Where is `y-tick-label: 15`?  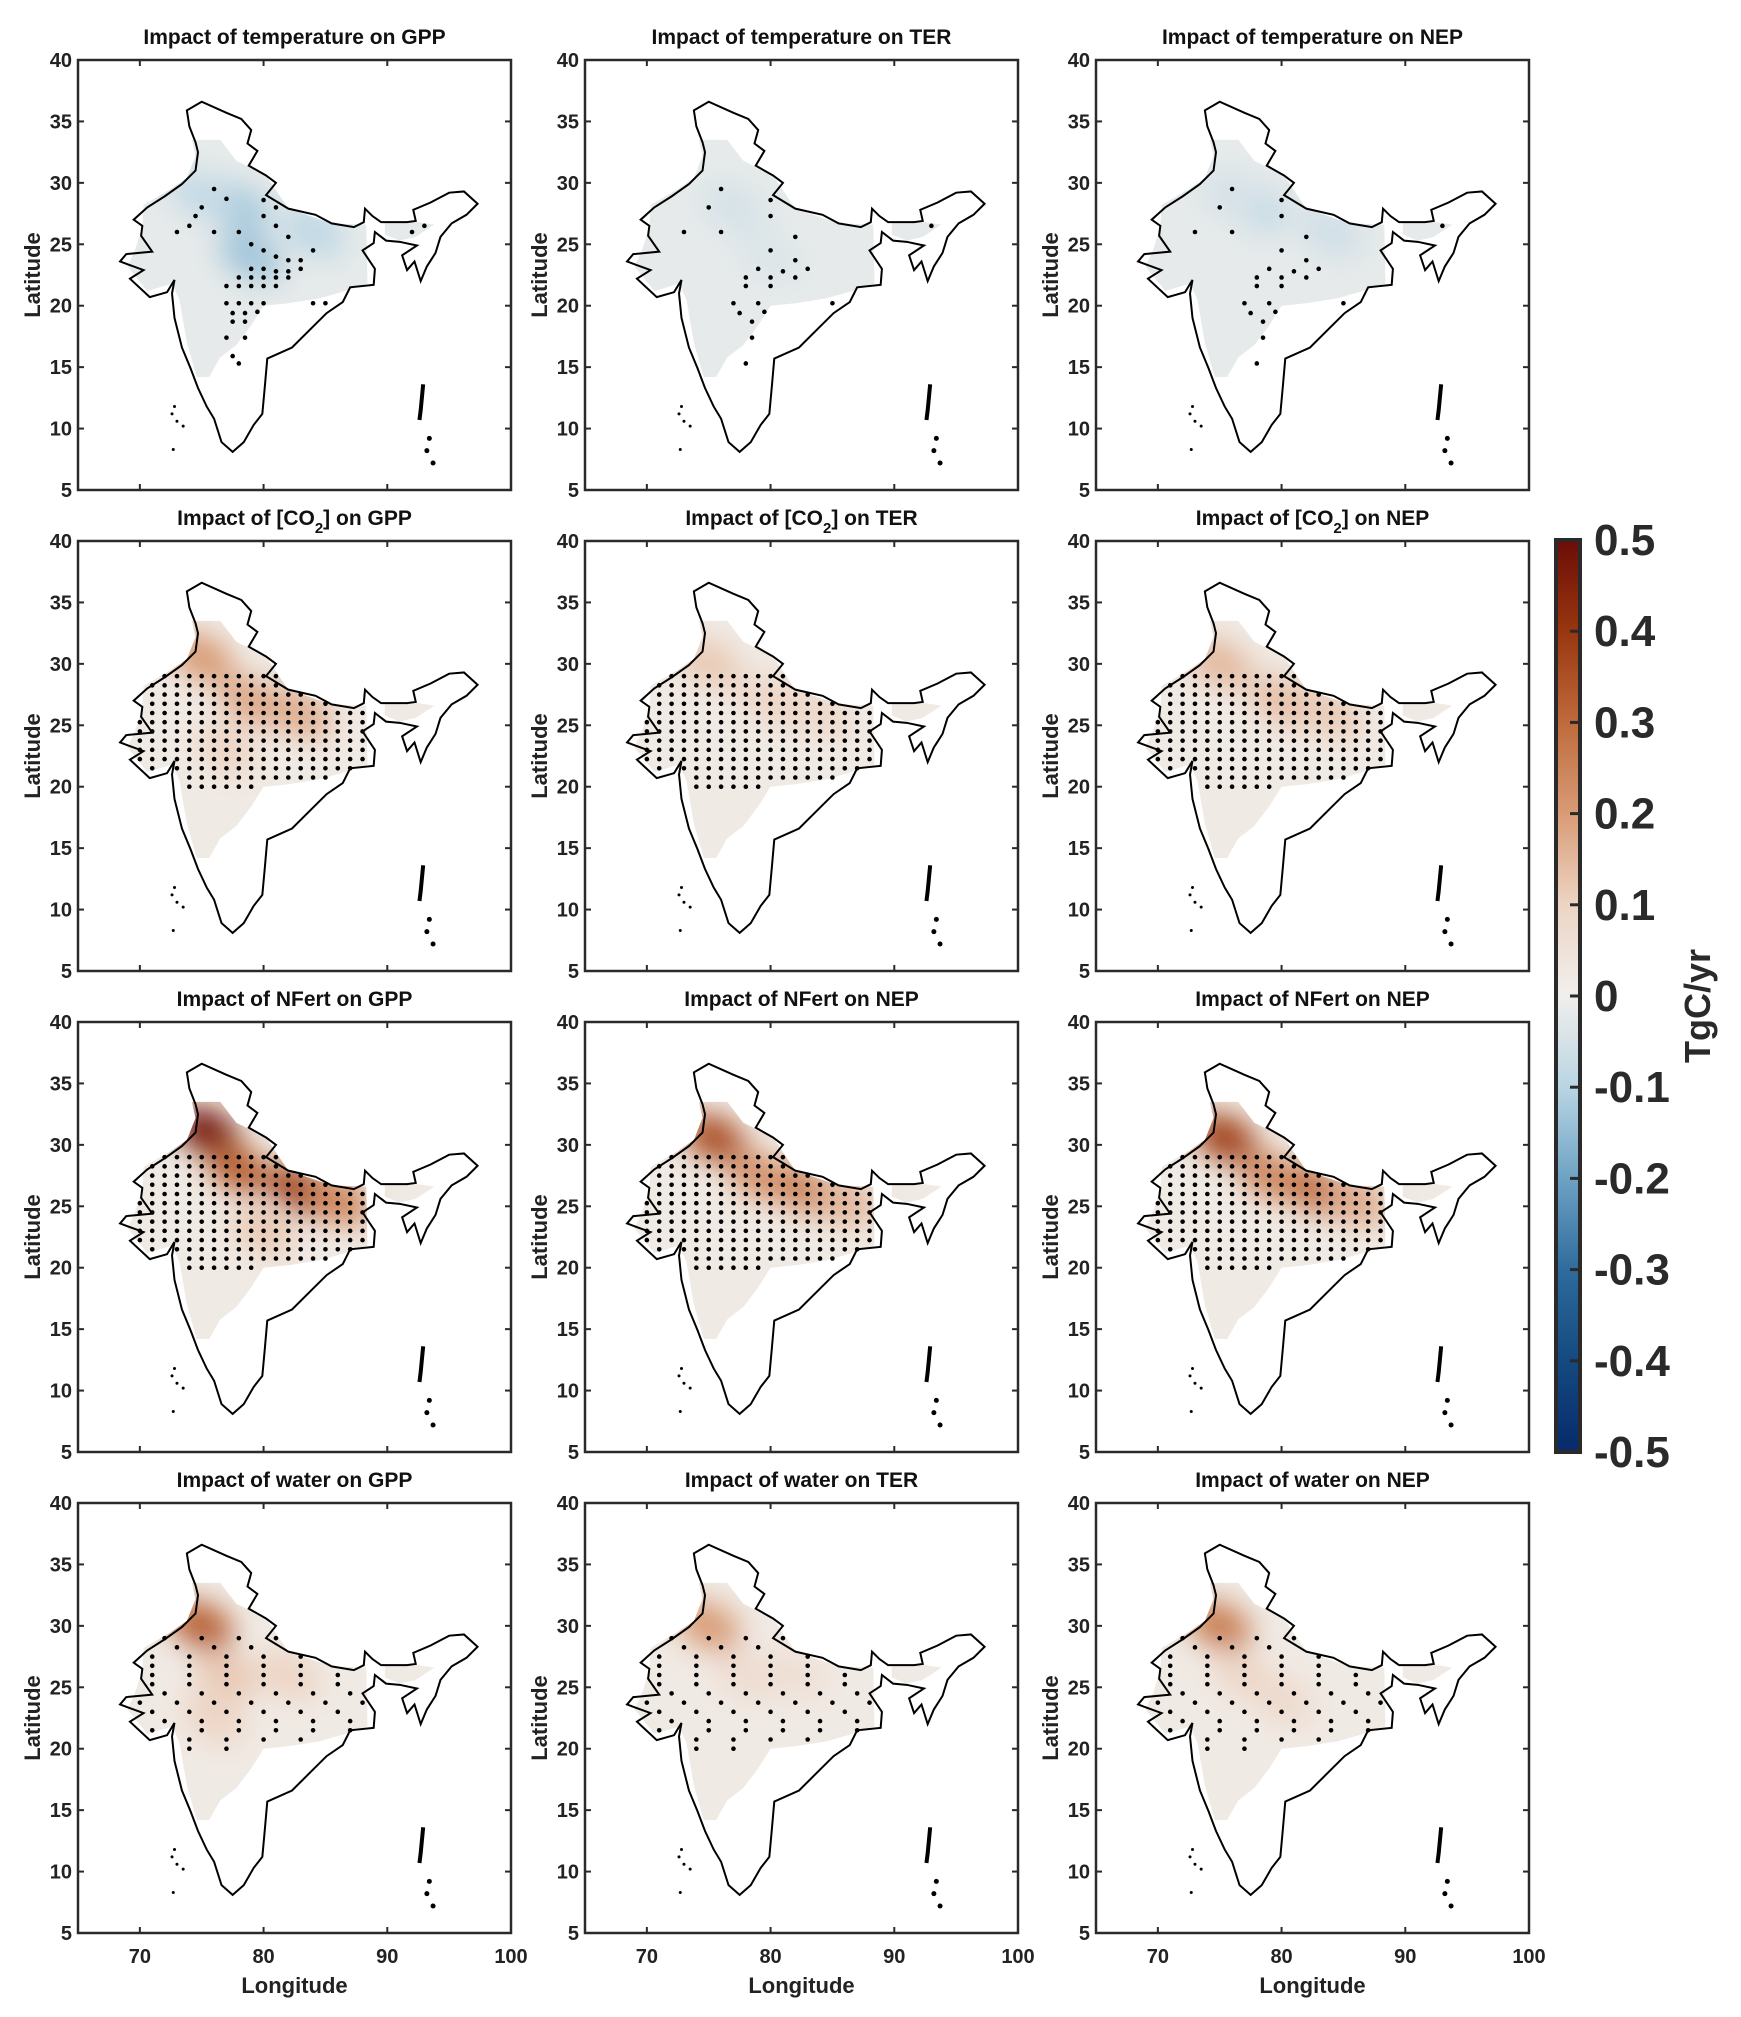 y-tick-label: 15 is located at coordinates (568, 849).